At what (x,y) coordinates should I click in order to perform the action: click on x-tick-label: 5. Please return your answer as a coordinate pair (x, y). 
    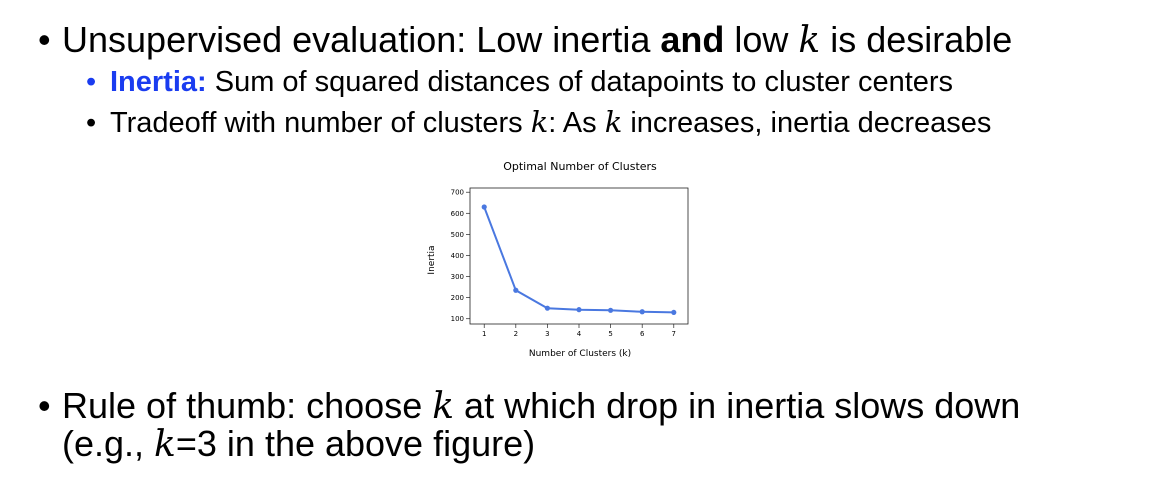
    Looking at the image, I should click on (610, 334).